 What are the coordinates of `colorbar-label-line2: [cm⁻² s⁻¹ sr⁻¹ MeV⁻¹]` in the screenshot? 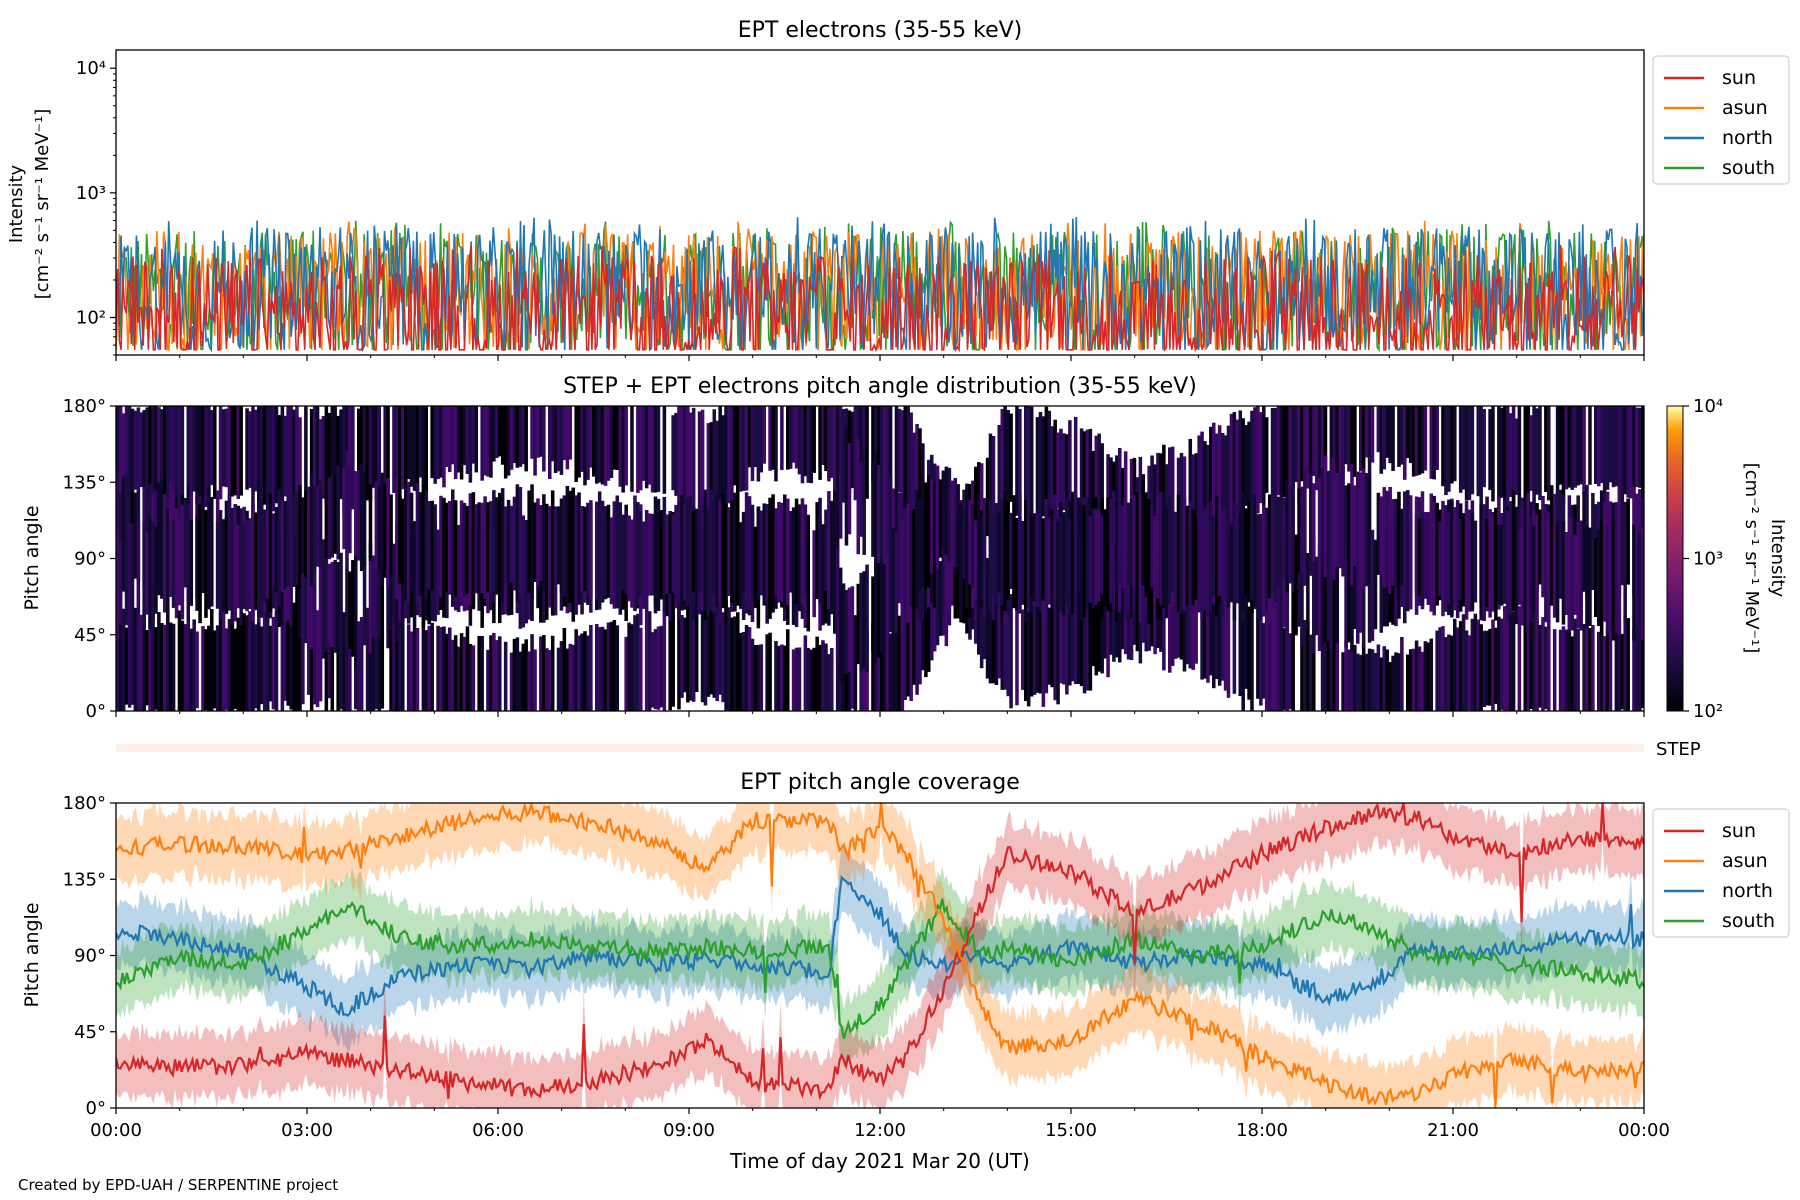 It's located at (1751, 558).